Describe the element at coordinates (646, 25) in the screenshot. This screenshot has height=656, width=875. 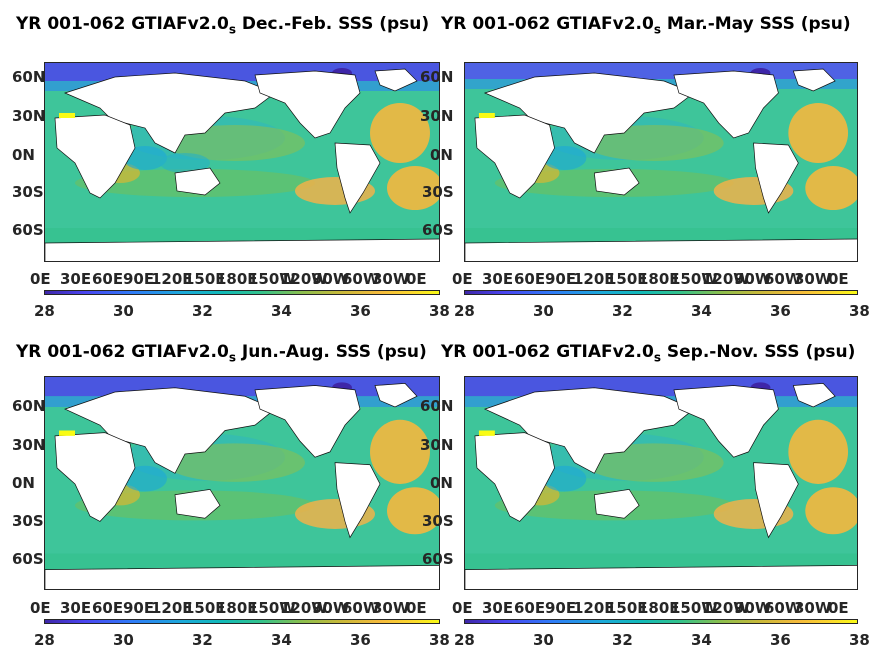
I see `panel-title: YR 001-062 GTIAFv2.0s Mar.-May SSS (psu)` at that location.